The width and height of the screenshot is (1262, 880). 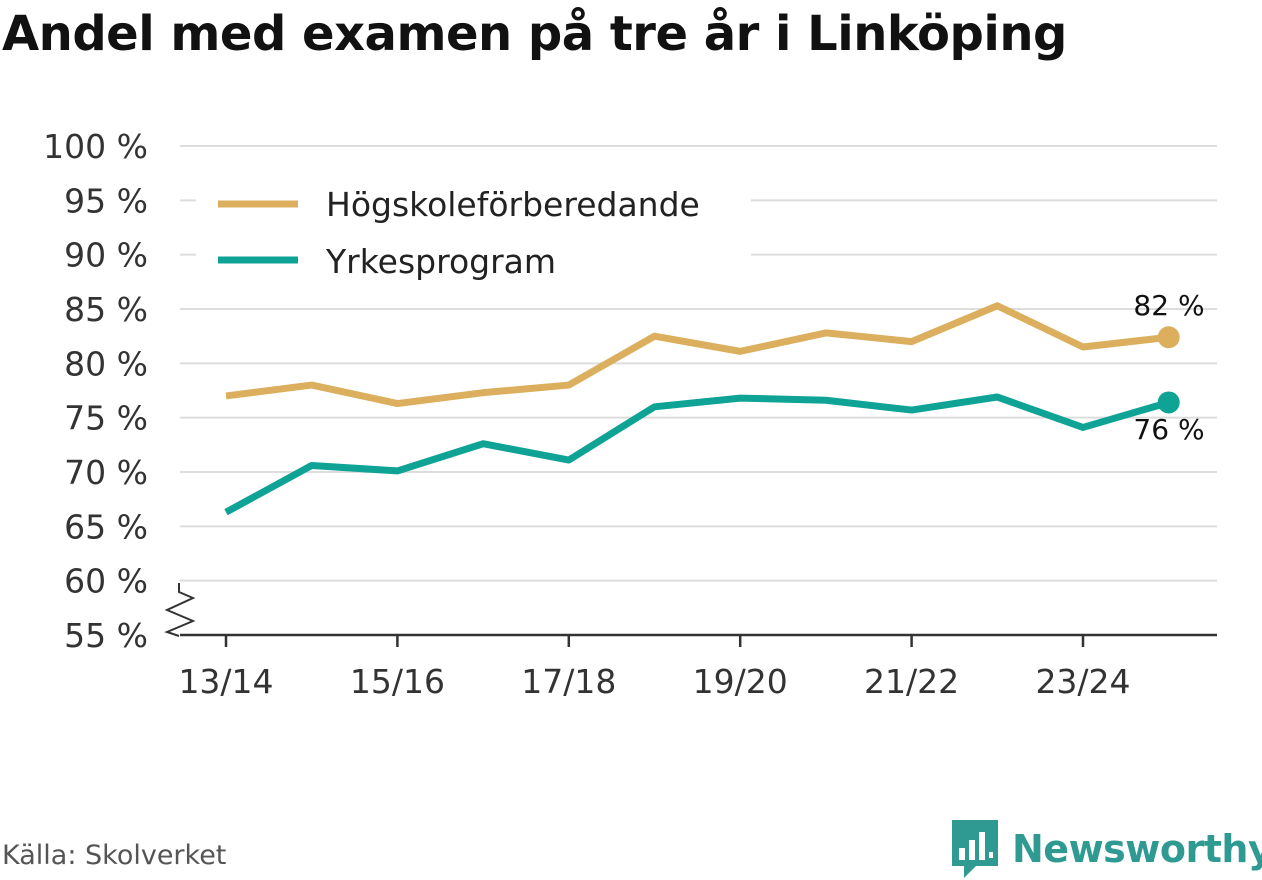 I want to click on y-tick-label: 70 %, so click(x=106, y=472).